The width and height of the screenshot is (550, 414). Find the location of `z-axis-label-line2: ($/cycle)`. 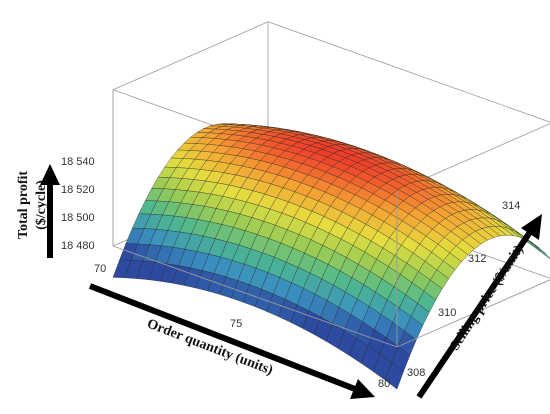

z-axis-label-line2: ($/cycle) is located at coordinates (41, 205).